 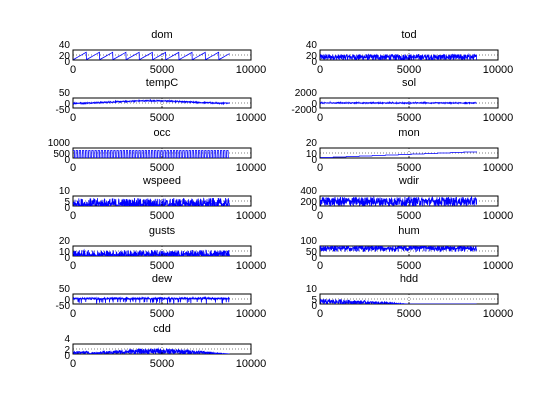 I want to click on subplot-title: wspeed, so click(x=161, y=181).